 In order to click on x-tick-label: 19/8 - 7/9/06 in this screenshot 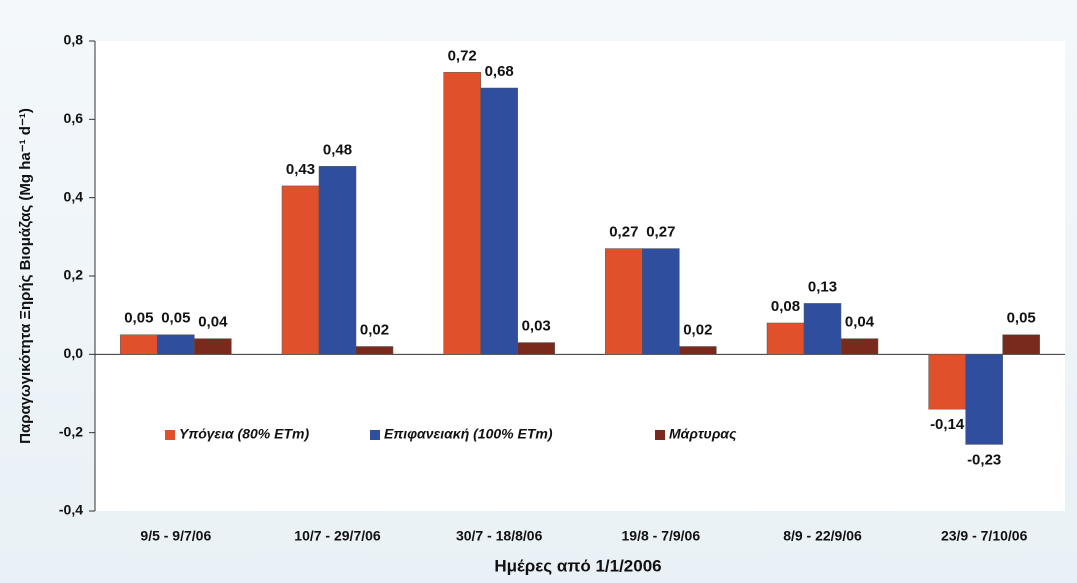, I will do `click(661, 536)`.